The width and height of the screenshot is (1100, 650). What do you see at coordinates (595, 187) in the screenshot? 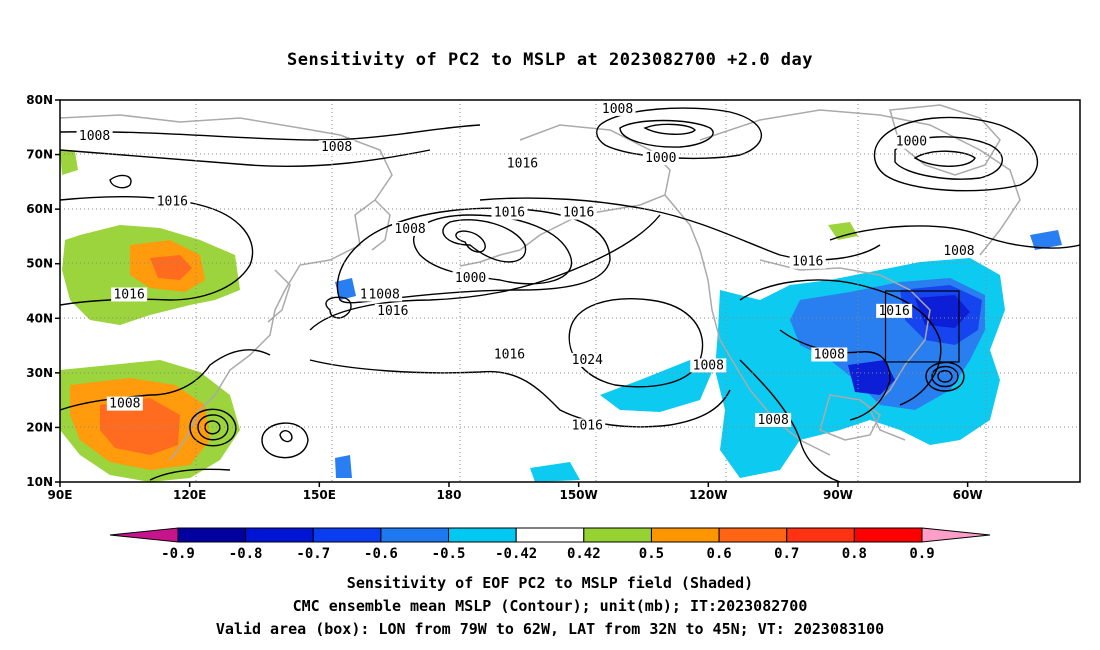
I see `coastline-alaska` at bounding box center [595, 187].